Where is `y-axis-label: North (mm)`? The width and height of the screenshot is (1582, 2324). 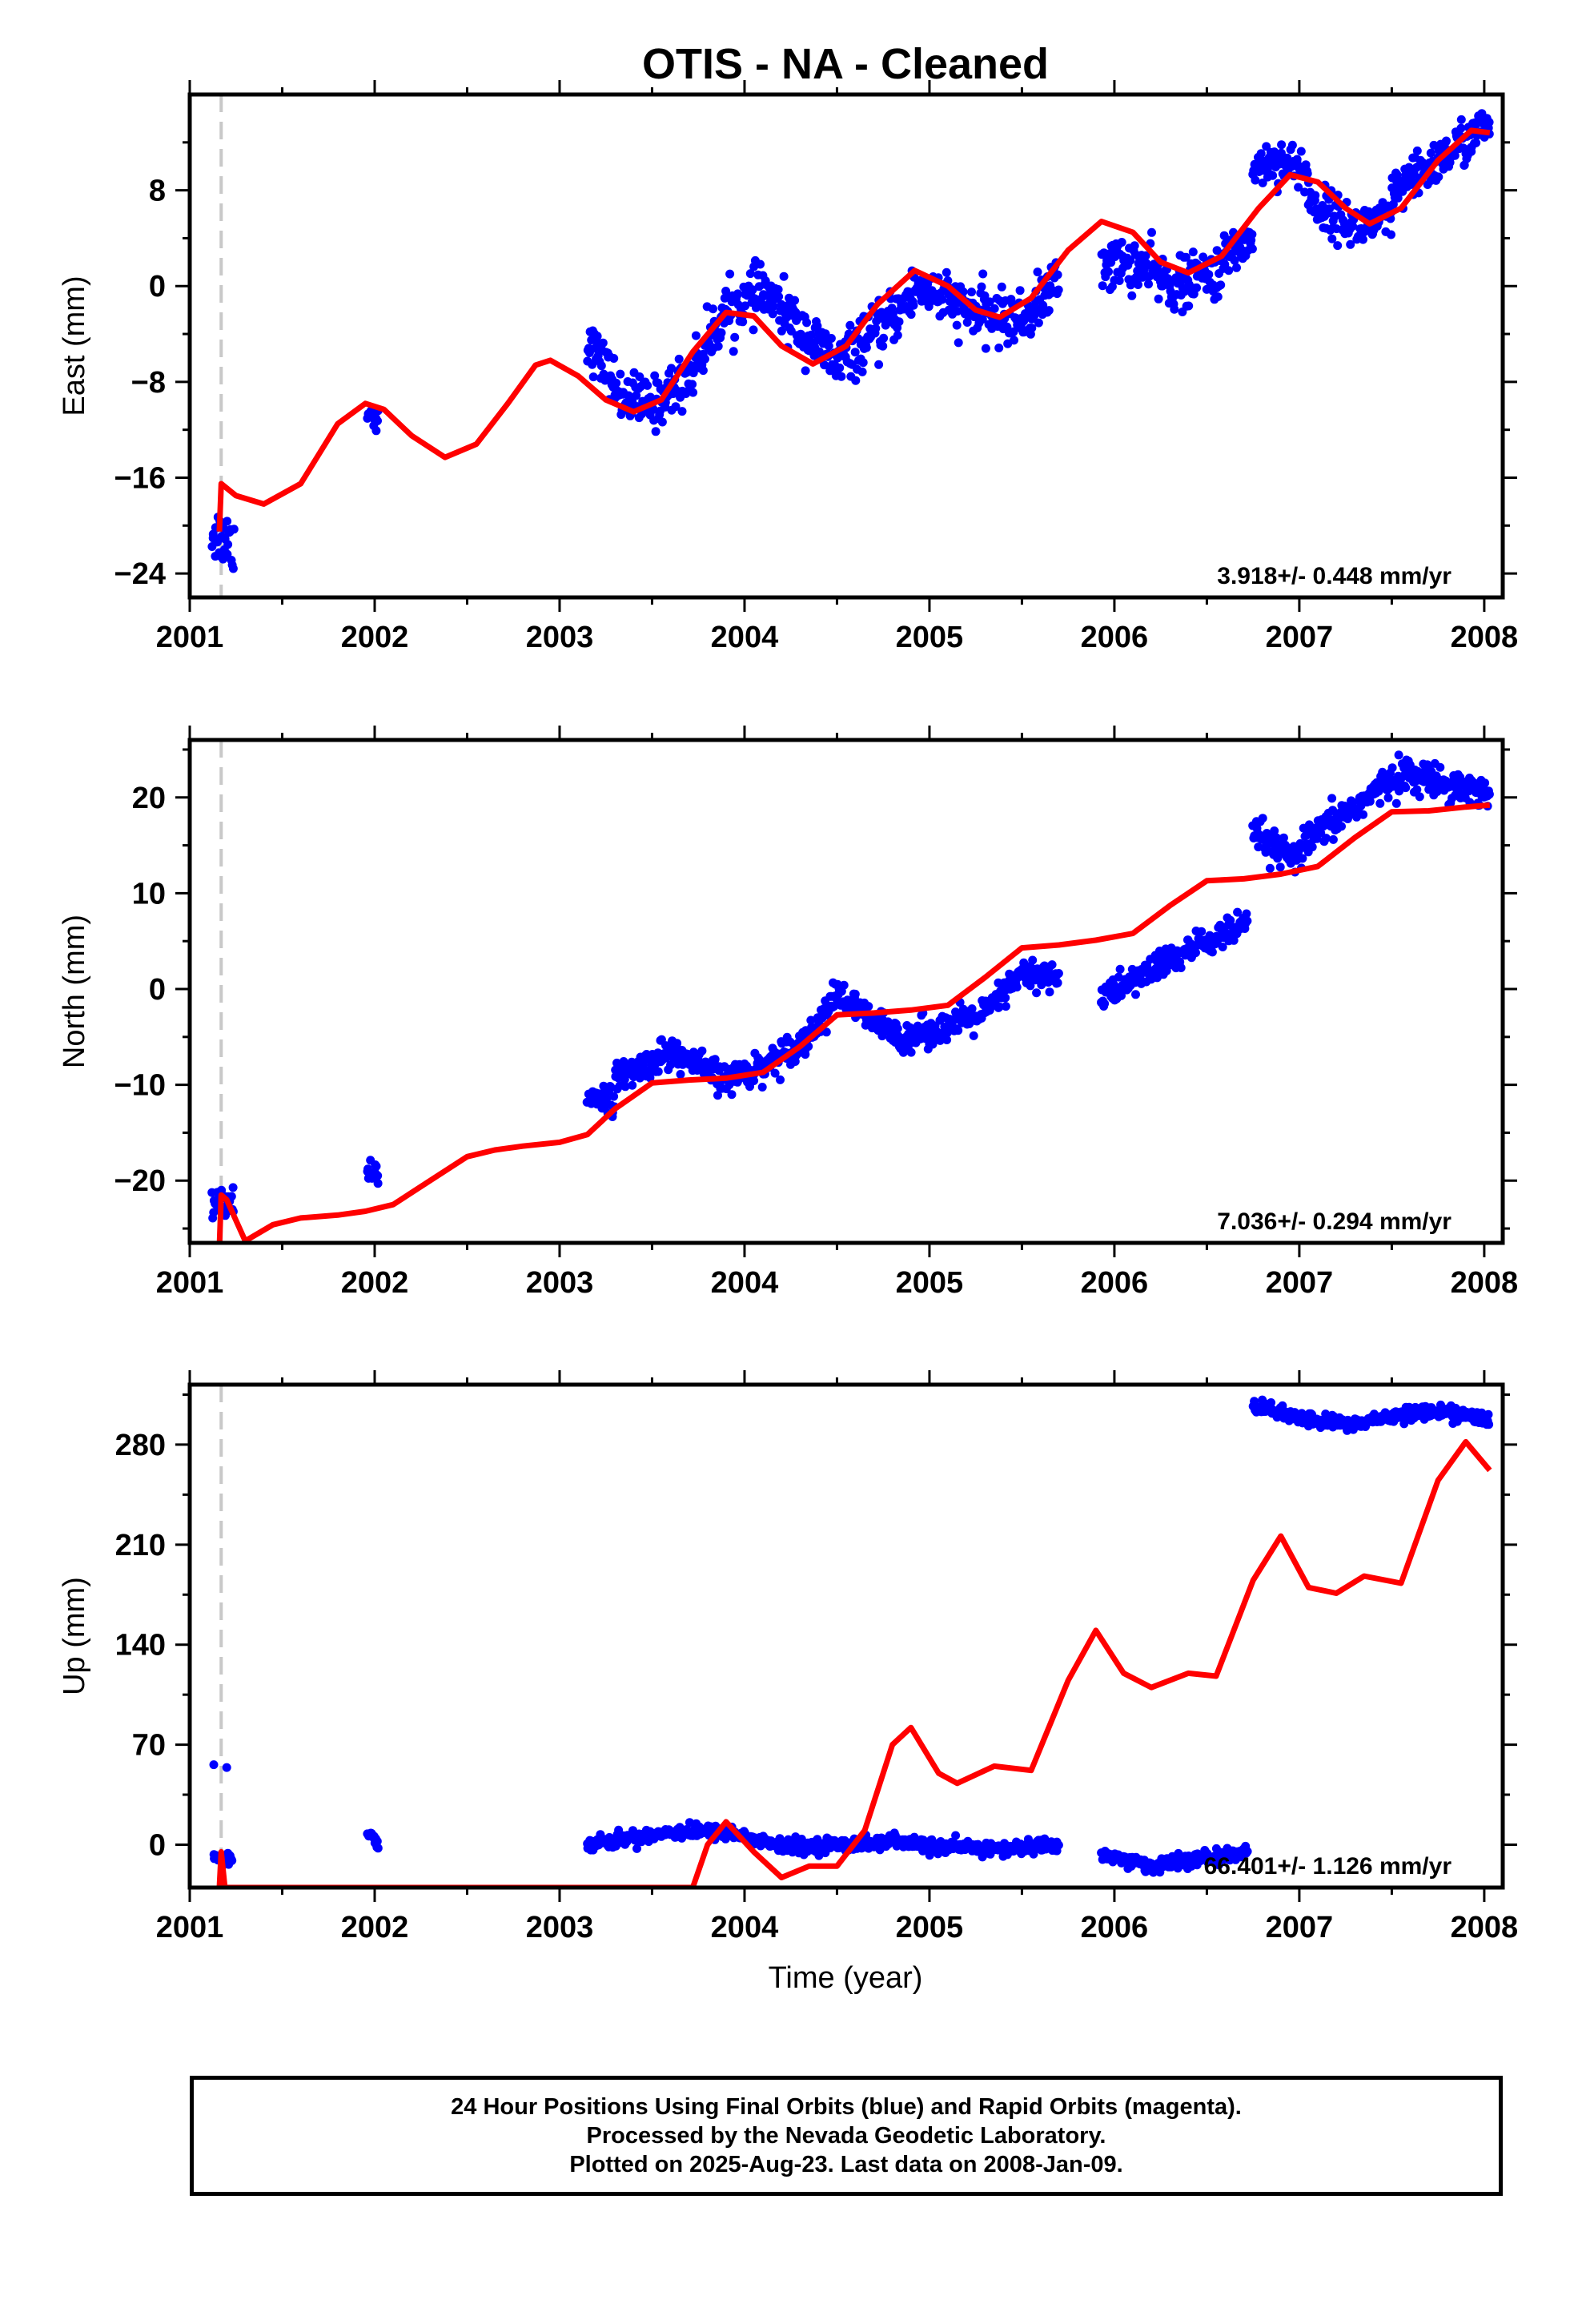
y-axis-label: North (mm) is located at coordinates (74, 991).